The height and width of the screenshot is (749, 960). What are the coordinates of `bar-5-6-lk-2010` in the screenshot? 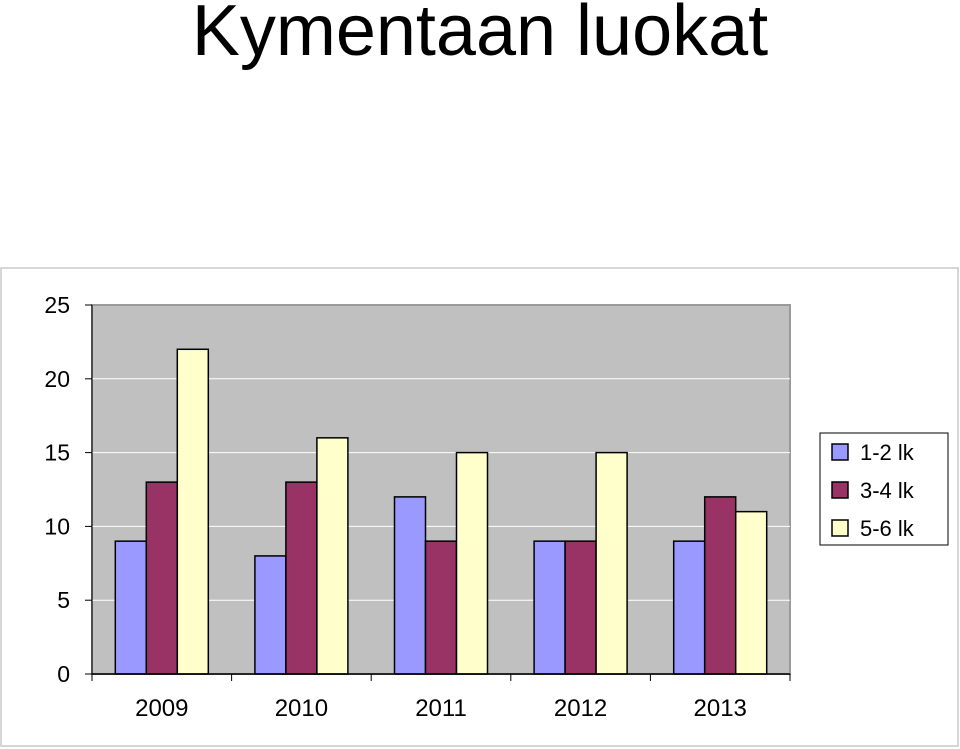 It's located at (332, 556).